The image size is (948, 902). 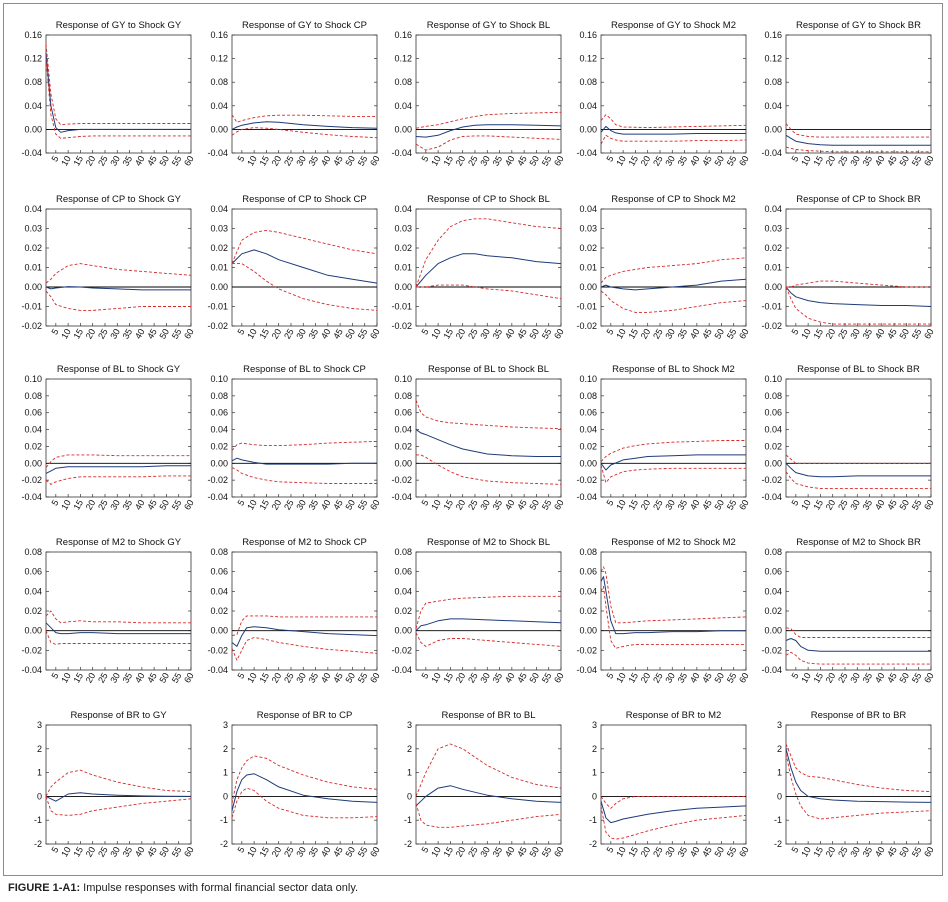 I want to click on y-tick-label: 0.16, so click(x=403, y=35).